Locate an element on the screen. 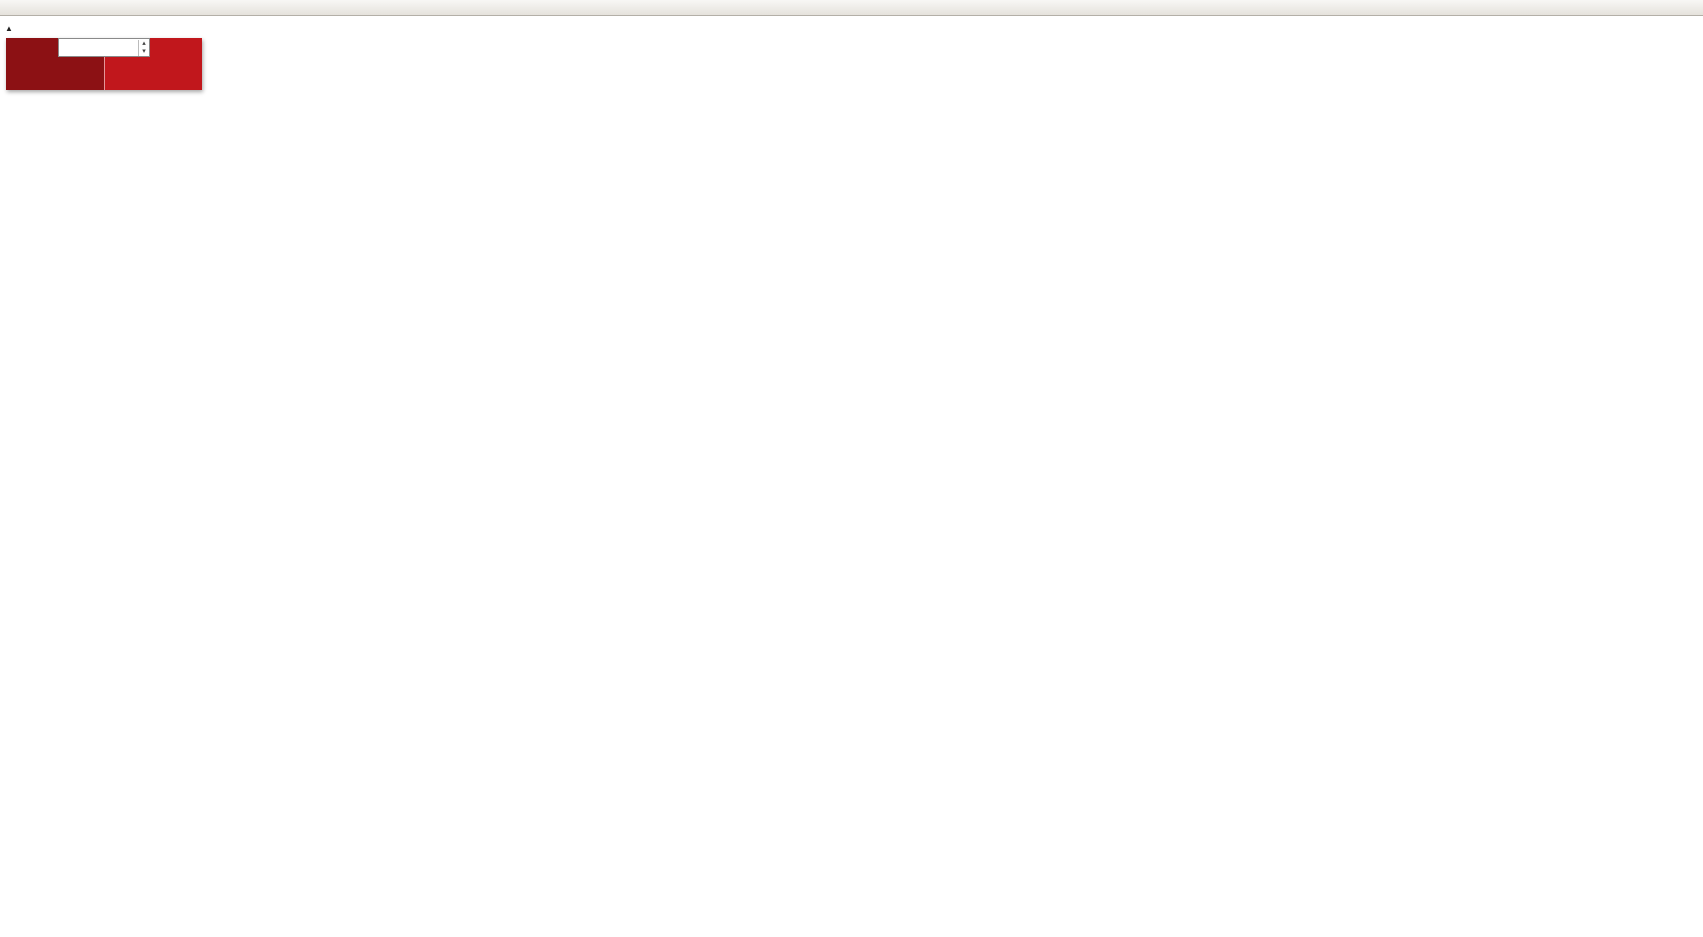  symbol-header is located at coordinates (26, 28).